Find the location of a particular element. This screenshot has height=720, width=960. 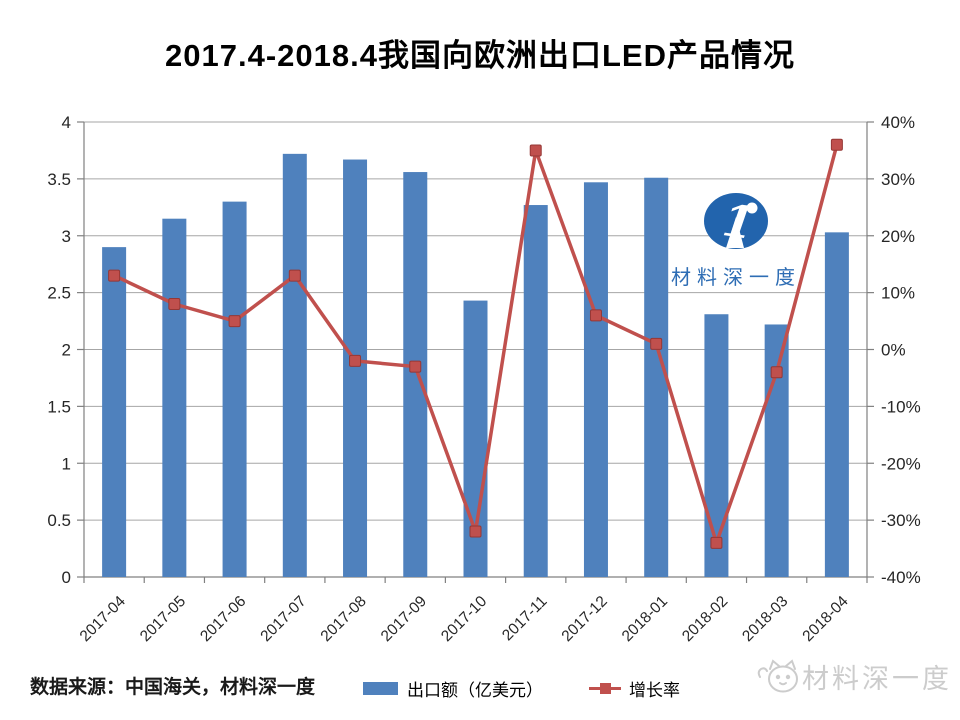

x-axis-label-2017-09: 2017-09 is located at coordinates (404, 619).